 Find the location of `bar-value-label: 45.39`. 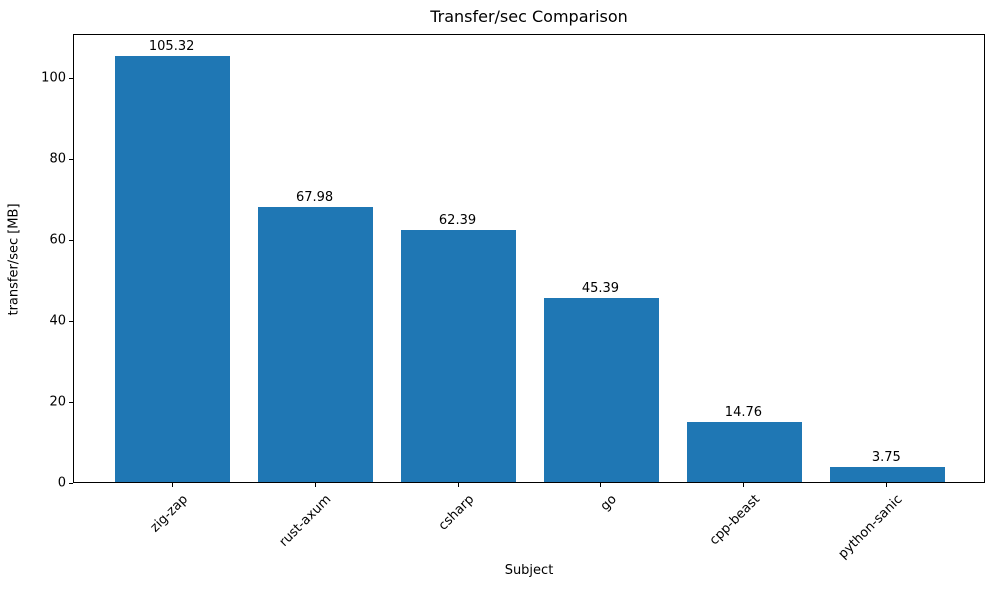

bar-value-label: 45.39 is located at coordinates (600, 289).